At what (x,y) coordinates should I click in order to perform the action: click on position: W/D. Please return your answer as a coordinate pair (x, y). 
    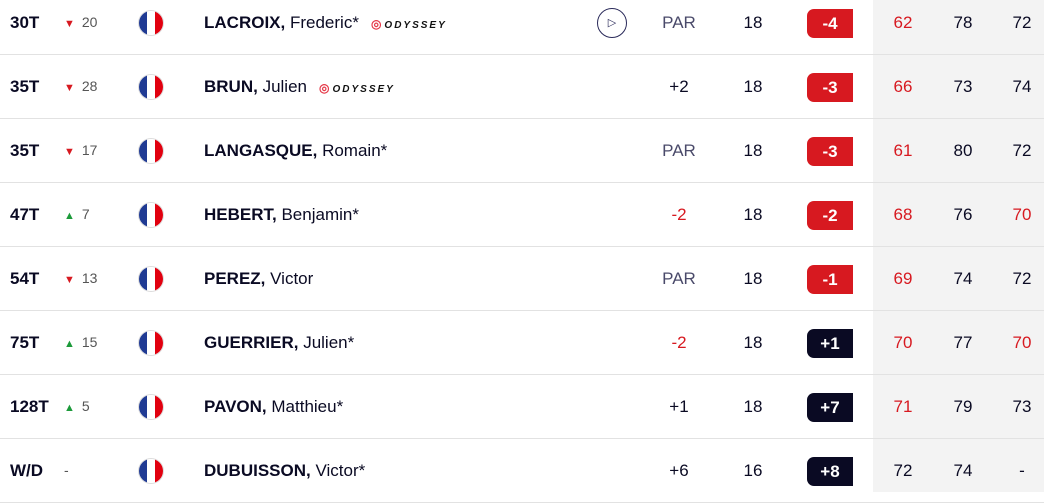
    Looking at the image, I should click on (27, 470).